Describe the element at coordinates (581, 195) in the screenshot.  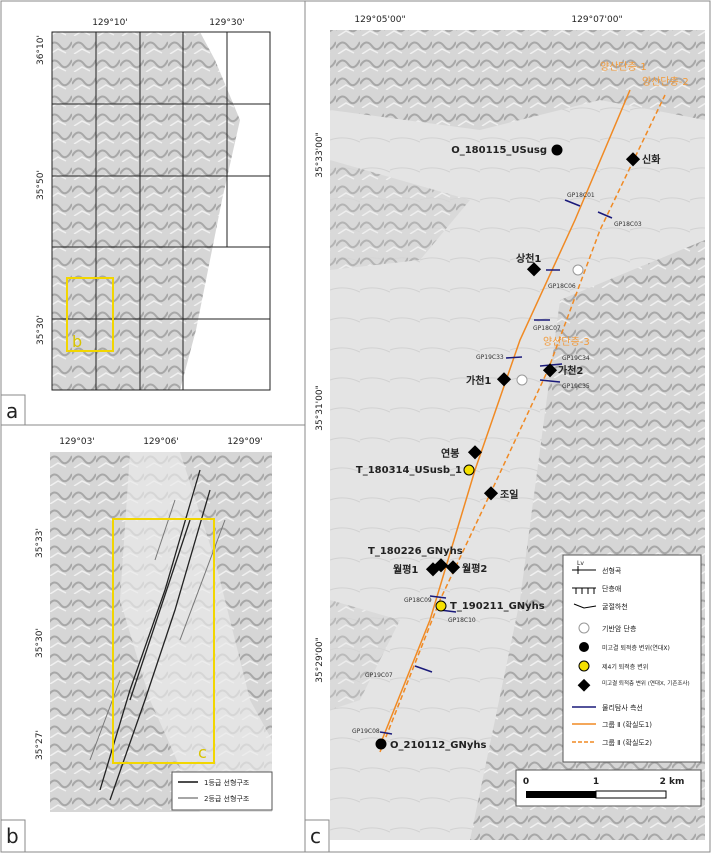
I see `survey-label: GP18C01` at that location.